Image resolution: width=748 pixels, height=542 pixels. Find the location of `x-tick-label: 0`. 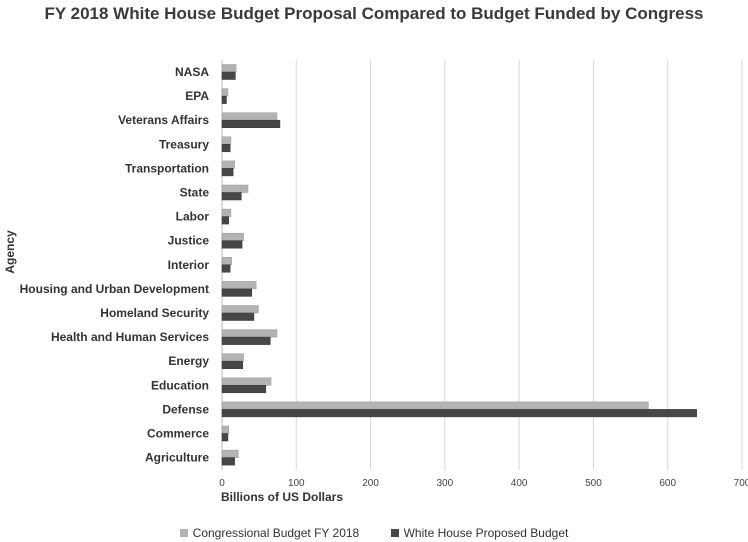

x-tick-label: 0 is located at coordinates (222, 483).